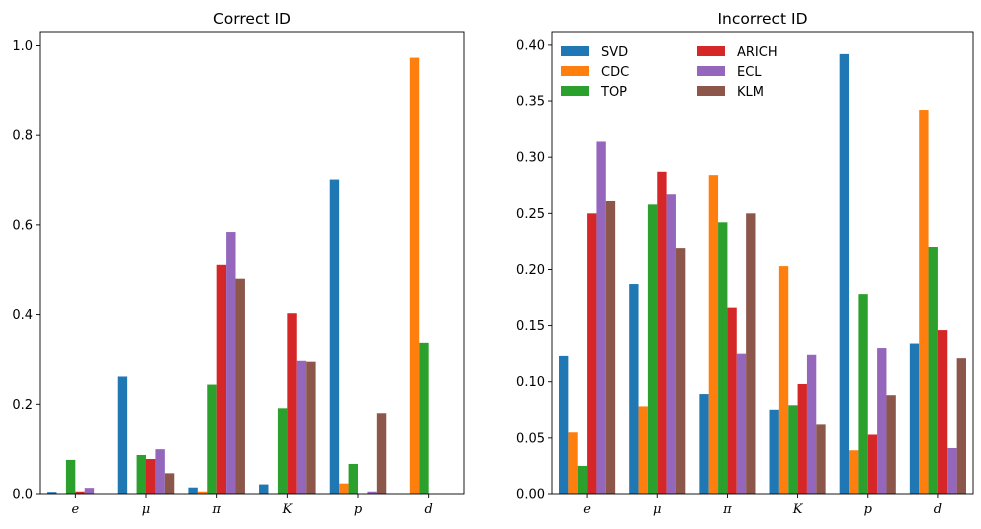 This screenshot has width=981, height=529. I want to click on y-tick-label: 0.15, so click(530, 326).